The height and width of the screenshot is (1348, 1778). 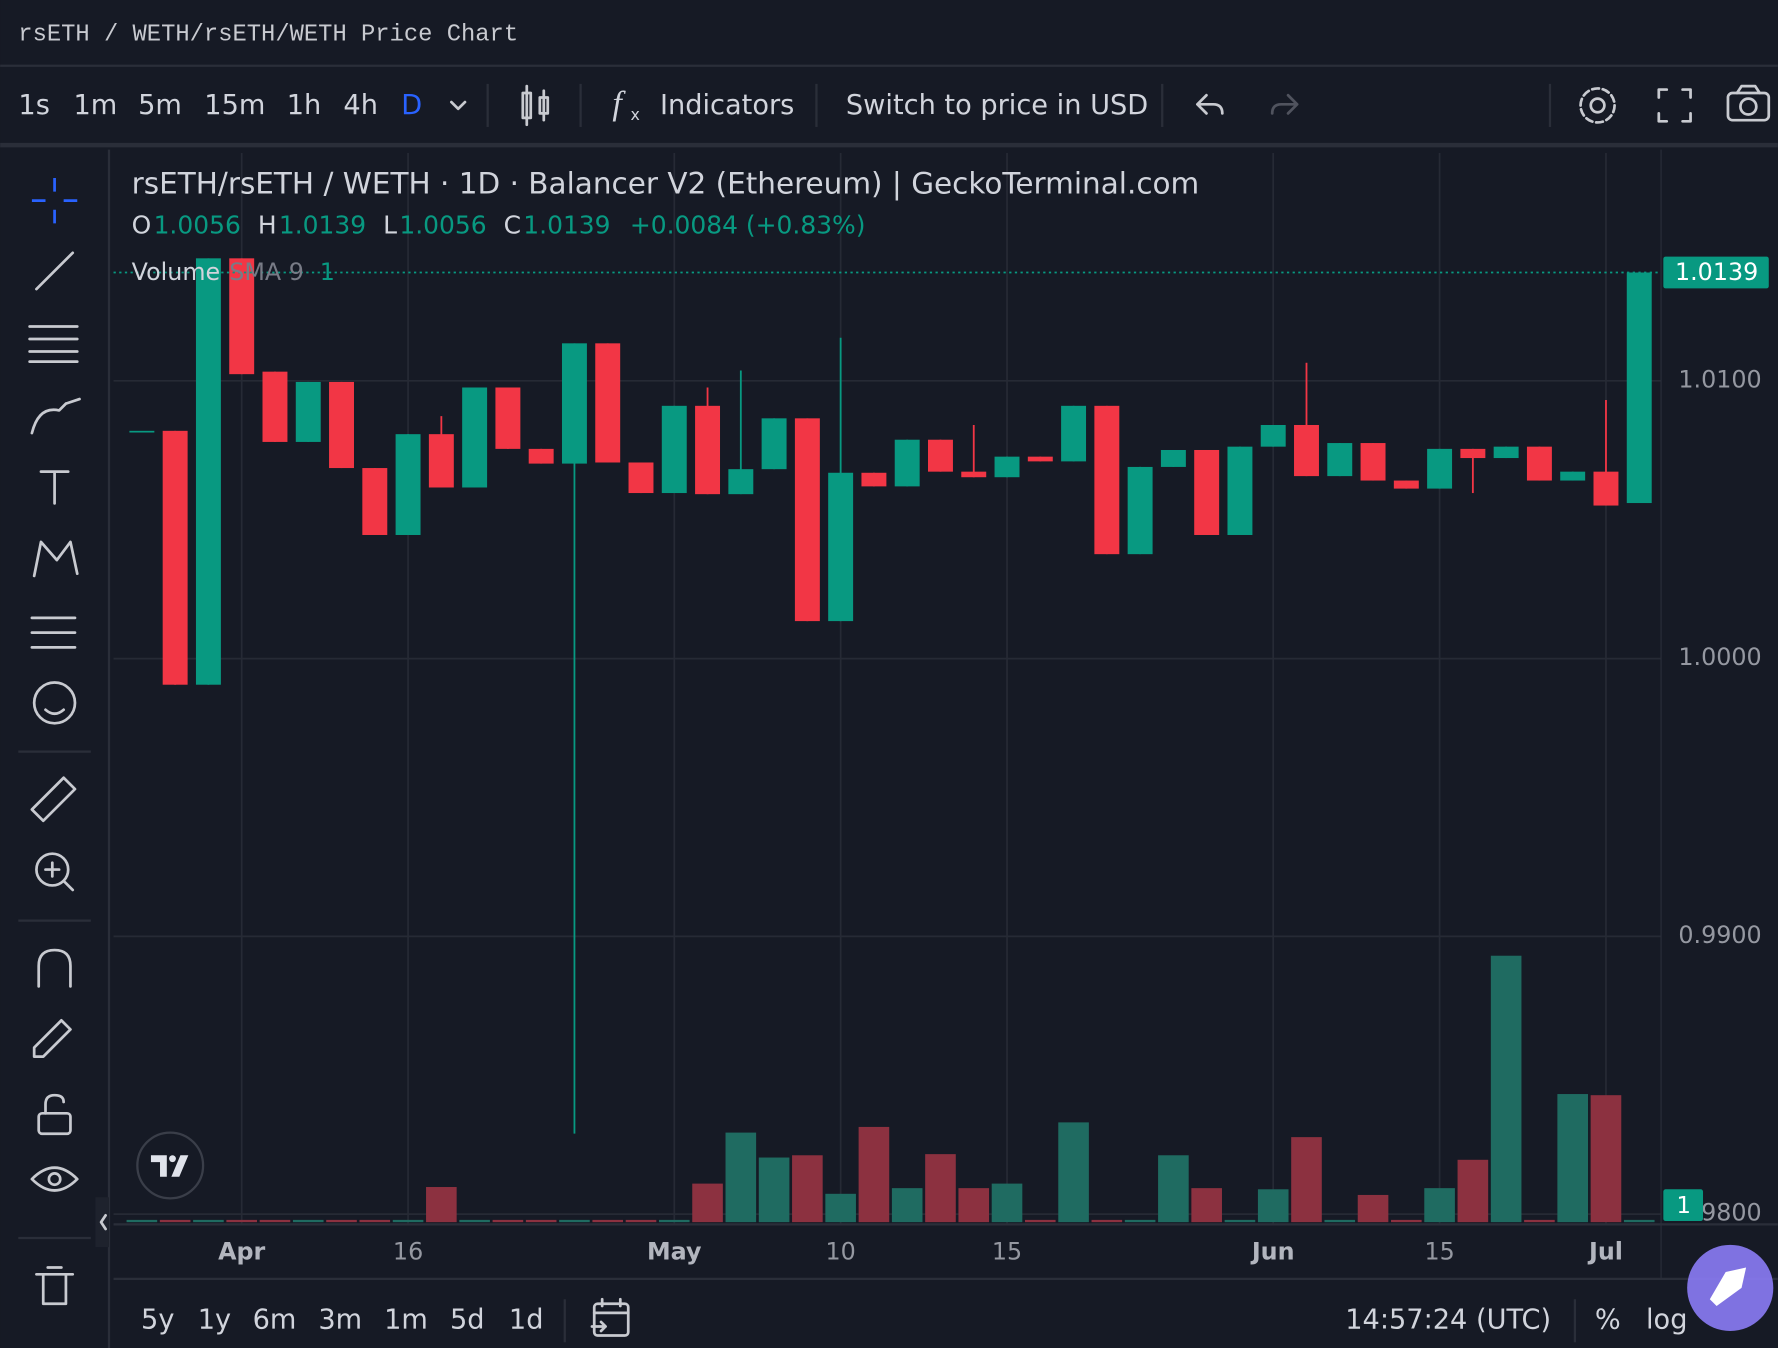 I want to click on volume-tag-label: 1, so click(x=1684, y=1206).